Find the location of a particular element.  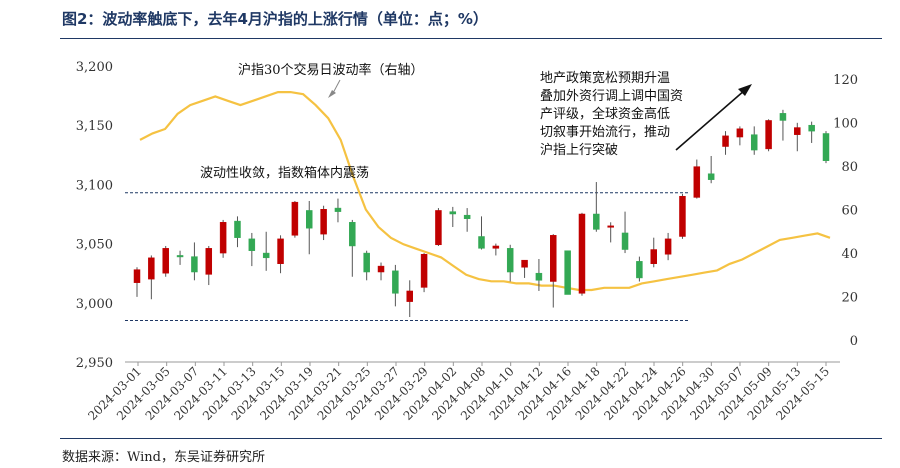

right-tick-label: 0 is located at coordinates (854, 341).